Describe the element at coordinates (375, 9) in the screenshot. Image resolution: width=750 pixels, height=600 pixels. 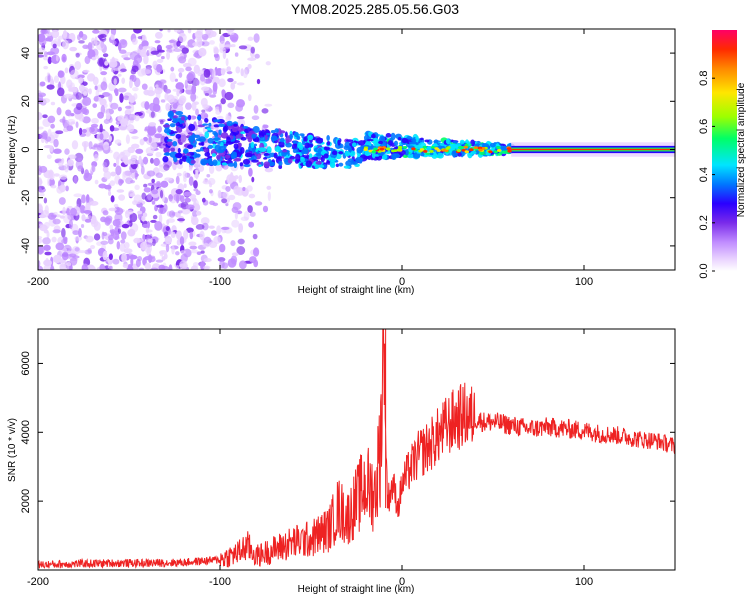
I see `chart-title: YM08.2025.285.05.56.G03` at that location.